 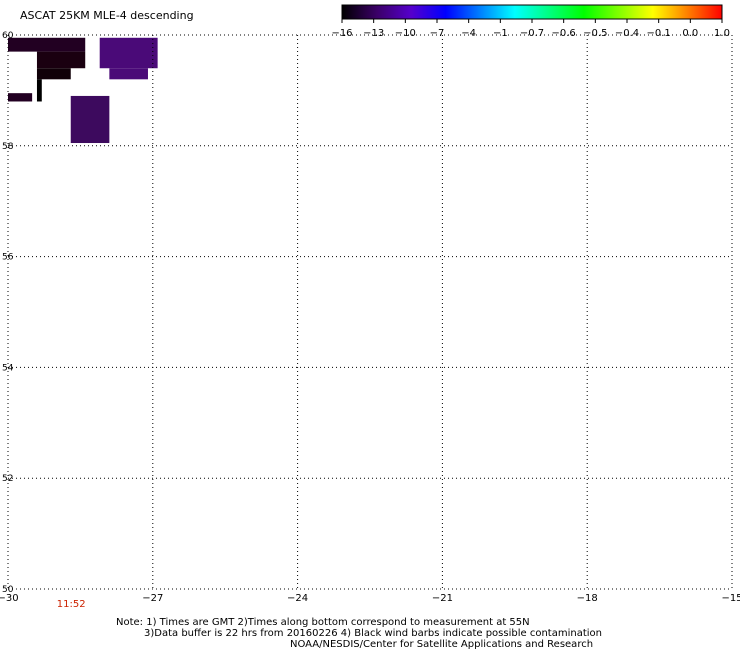 I want to click on latitude-tick-label: 60, so click(x=8, y=36).